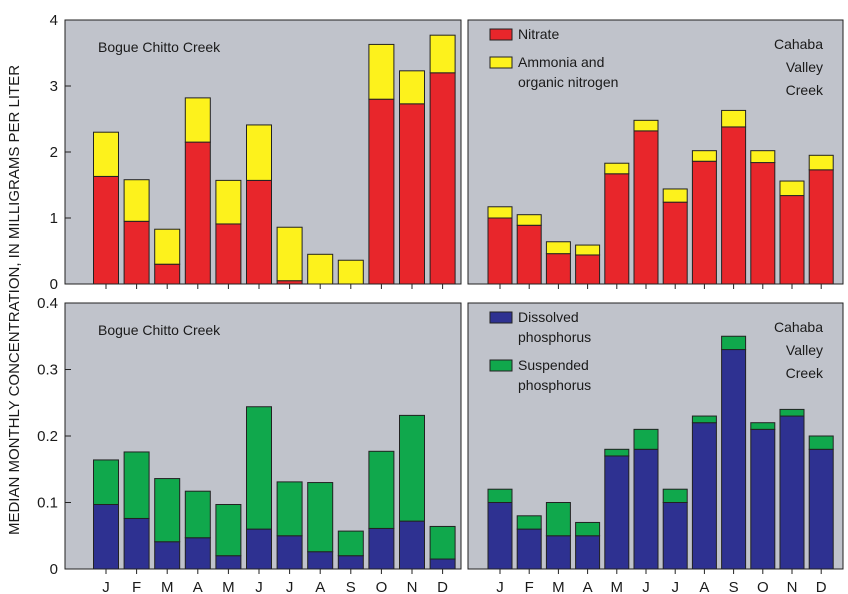 The image size is (848, 594). Describe the element at coordinates (54, 218) in the screenshot. I see `y-tick-label: 1` at that location.